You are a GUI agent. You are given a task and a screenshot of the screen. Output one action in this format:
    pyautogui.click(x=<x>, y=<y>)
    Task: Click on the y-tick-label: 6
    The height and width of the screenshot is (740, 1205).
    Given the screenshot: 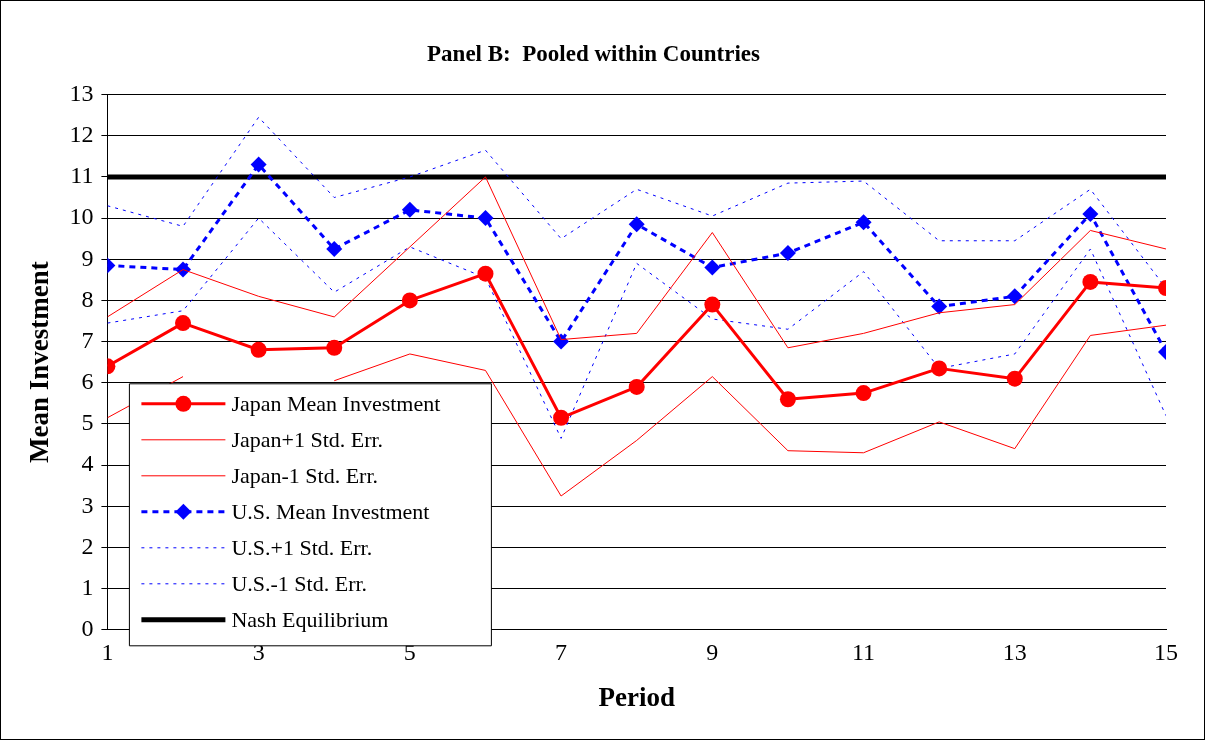 What is the action you would take?
    pyautogui.click(x=87, y=381)
    